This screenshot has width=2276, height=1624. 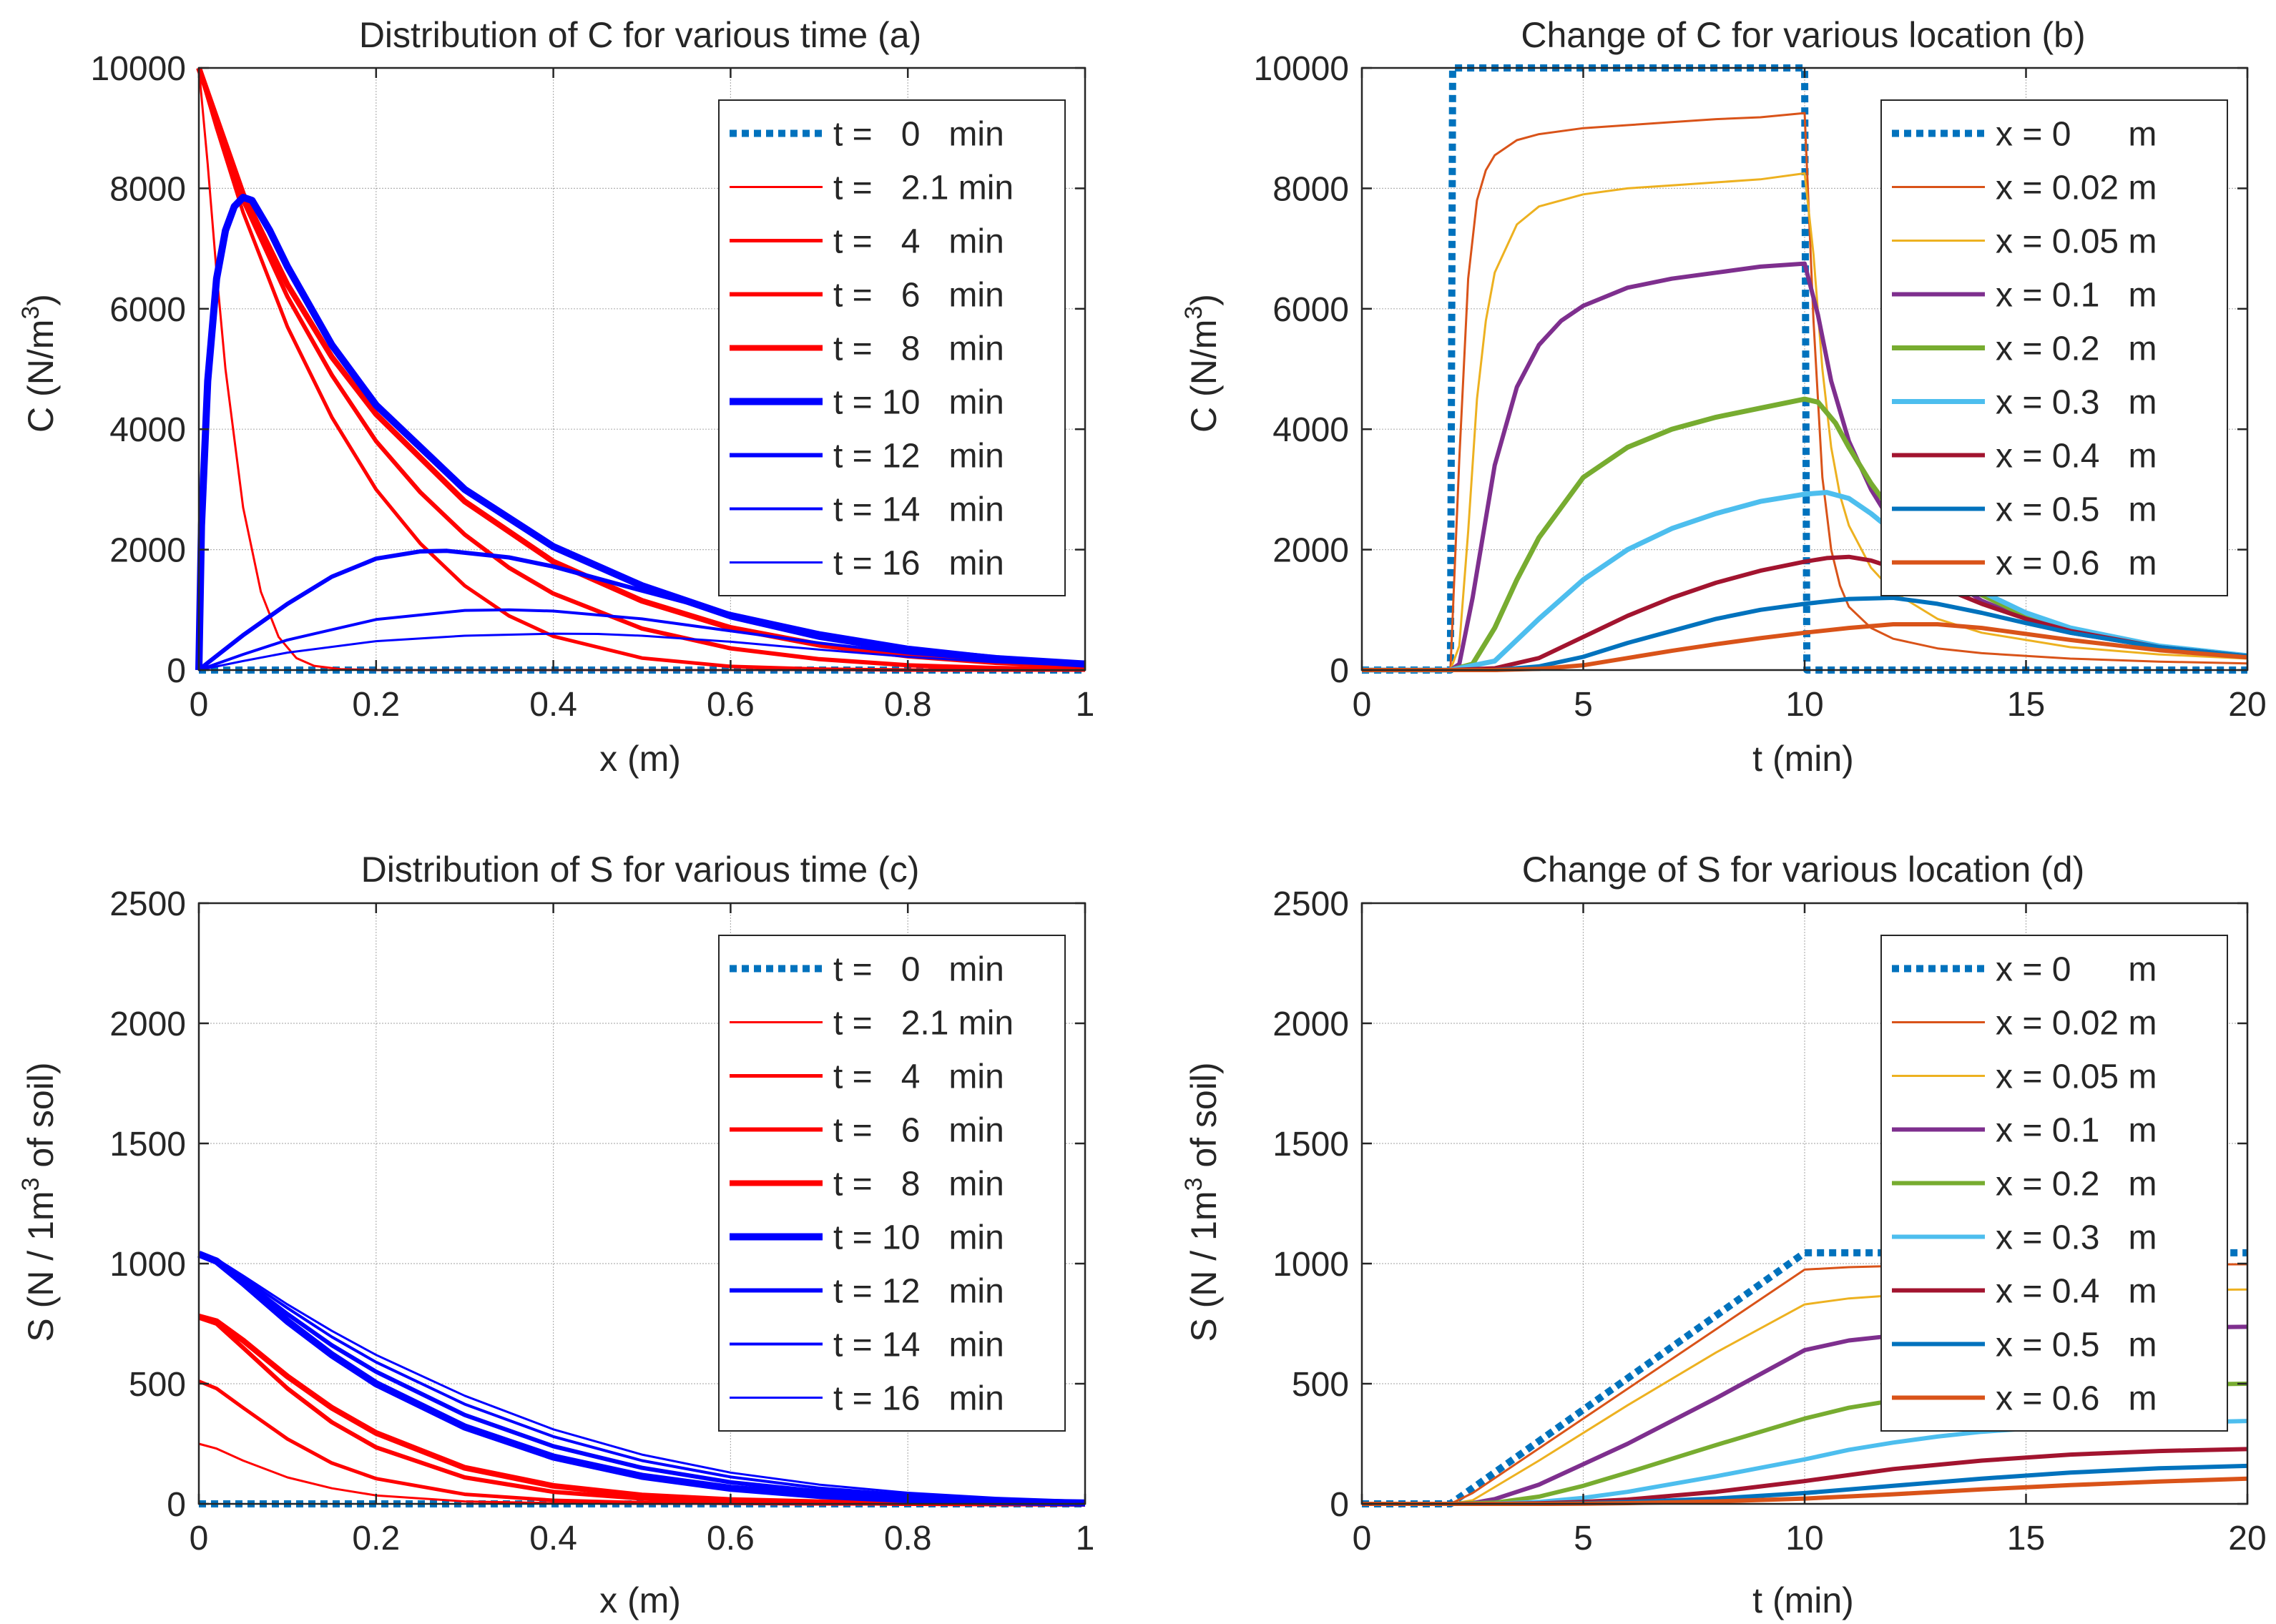 What do you see at coordinates (147, 1144) in the screenshot?
I see `y-tick-label: 1500` at bounding box center [147, 1144].